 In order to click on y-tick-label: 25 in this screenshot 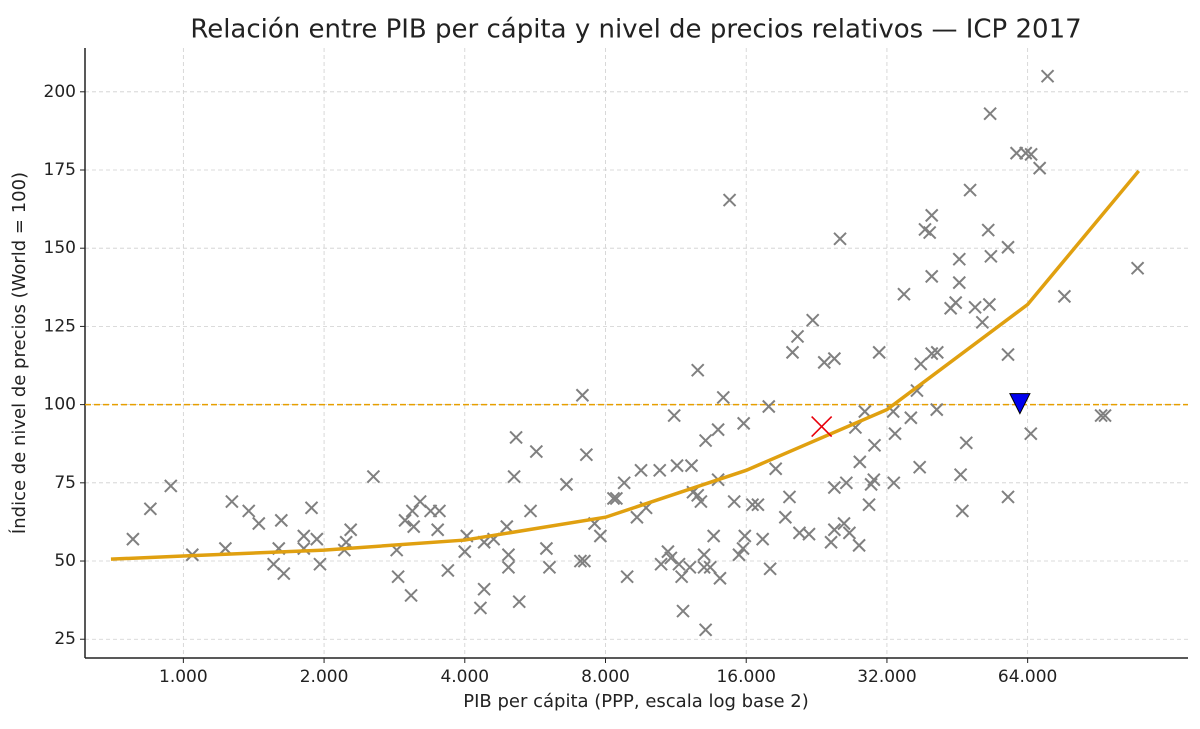, I will do `click(65, 639)`.